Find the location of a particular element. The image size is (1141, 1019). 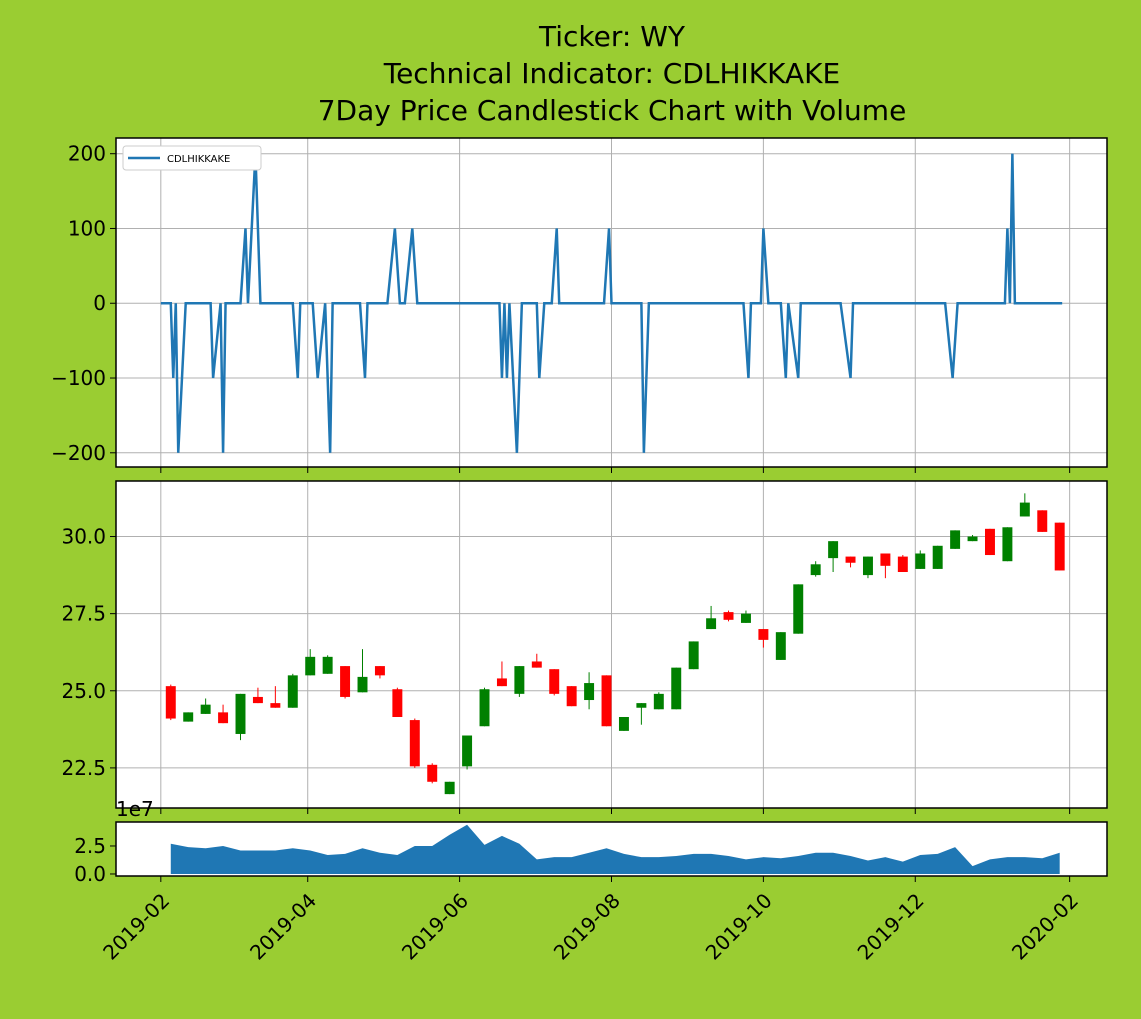

y-tick-label: 25.0 is located at coordinates (83, 691).